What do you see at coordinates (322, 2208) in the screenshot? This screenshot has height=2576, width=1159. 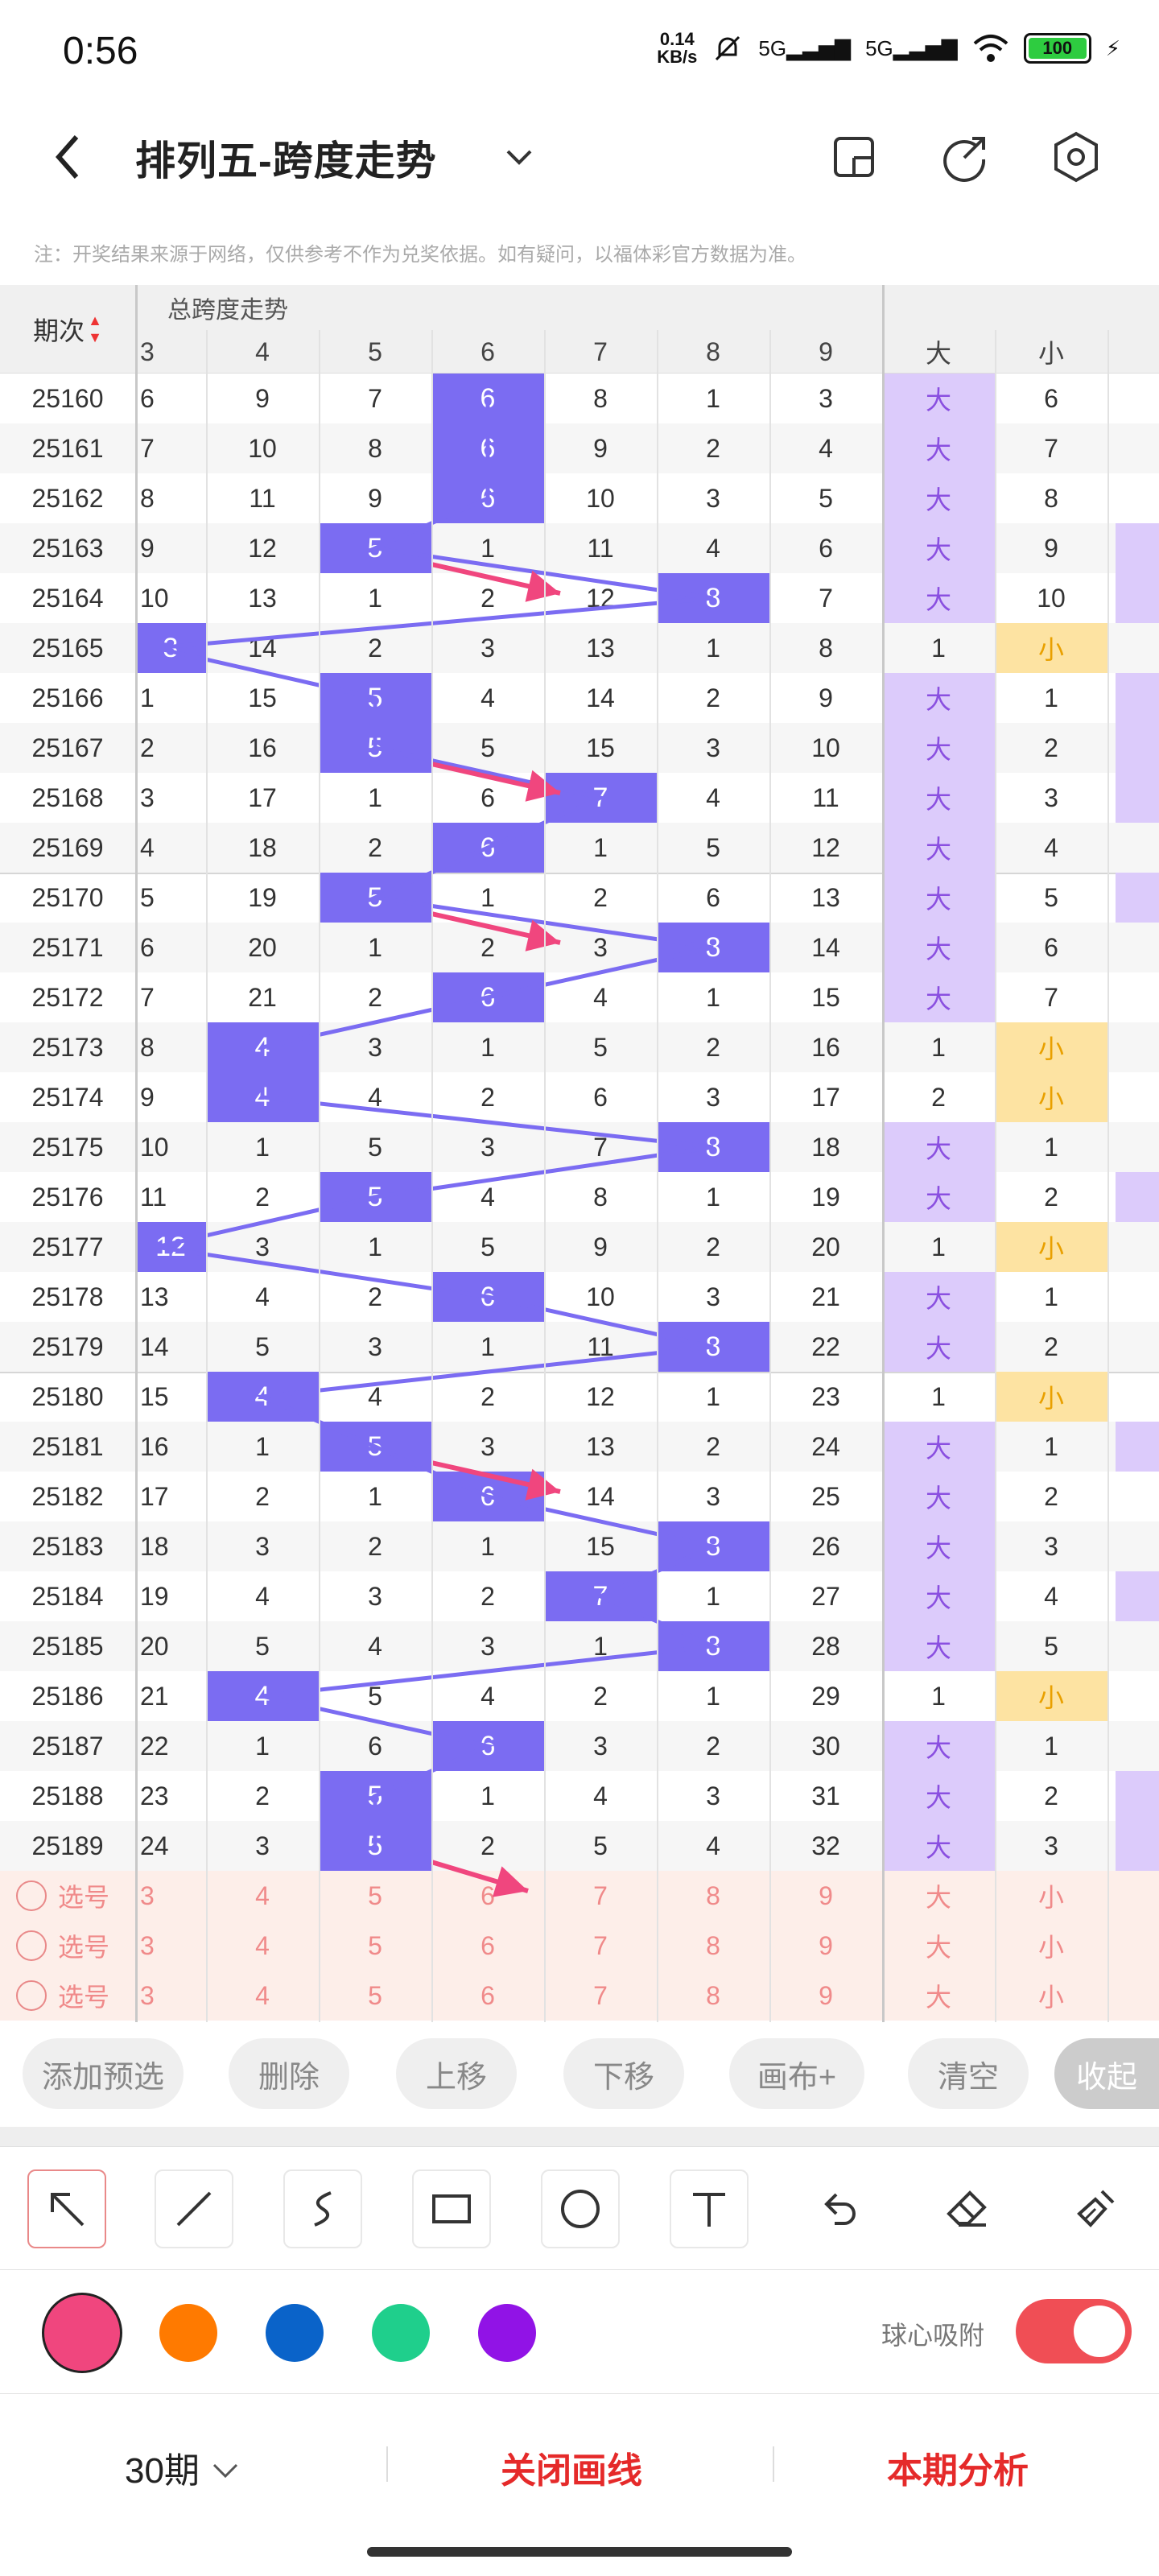 I see `curve-tool` at bounding box center [322, 2208].